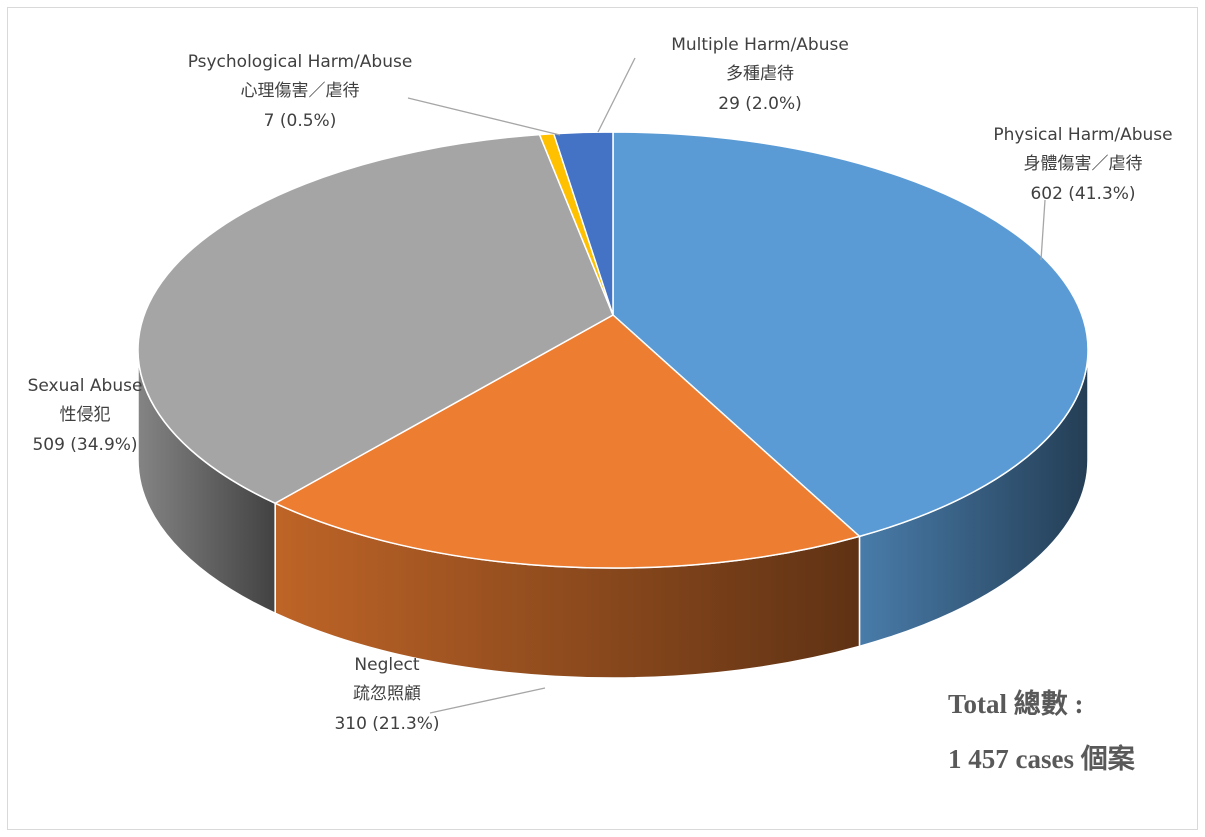 The width and height of the screenshot is (1205, 837). What do you see at coordinates (386, 724) in the screenshot?
I see `value-label: 310 (21.3%)` at bounding box center [386, 724].